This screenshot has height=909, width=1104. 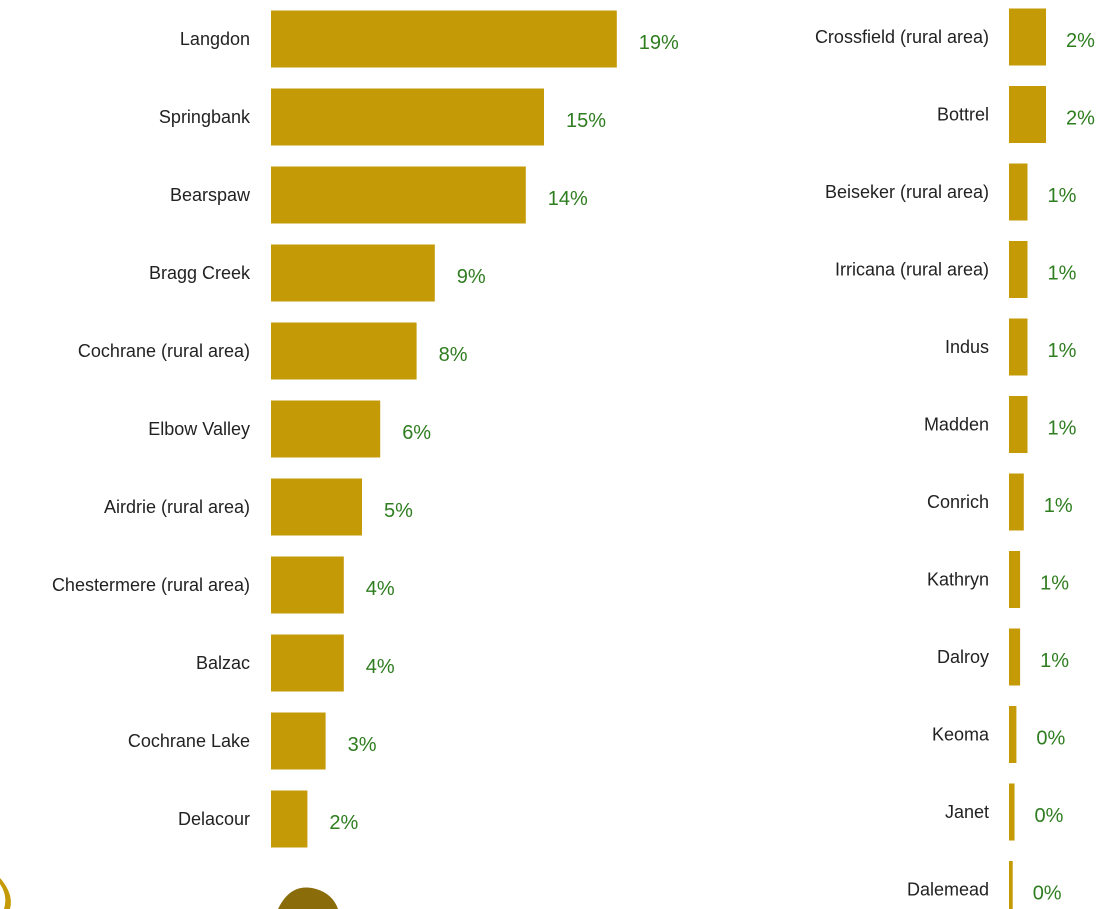 I want to click on value-label: 6%, so click(x=416, y=433).